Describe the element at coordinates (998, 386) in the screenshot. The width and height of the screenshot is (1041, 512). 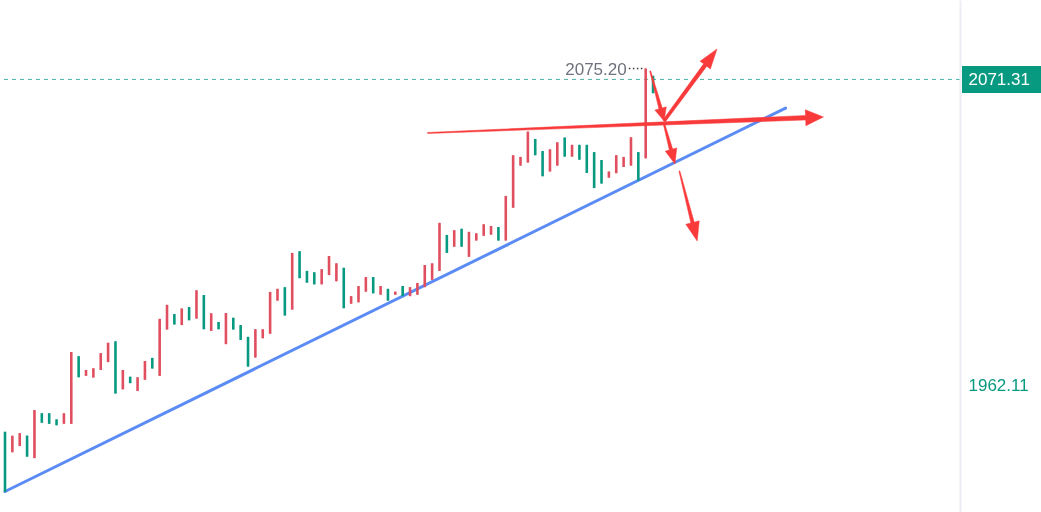
I see `y-tick-label: 1962.11` at that location.